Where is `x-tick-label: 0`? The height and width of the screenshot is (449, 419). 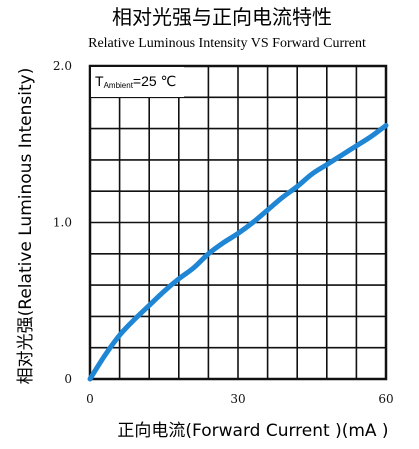 x-tick-label: 0 is located at coordinates (90, 399).